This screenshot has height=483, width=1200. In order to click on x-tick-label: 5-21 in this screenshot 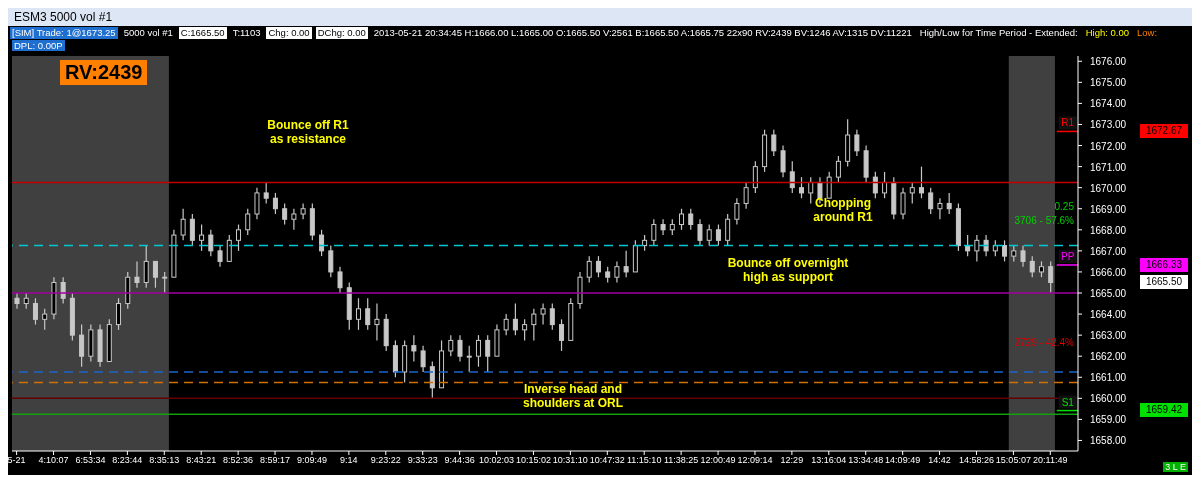, I will do `click(16, 460)`.